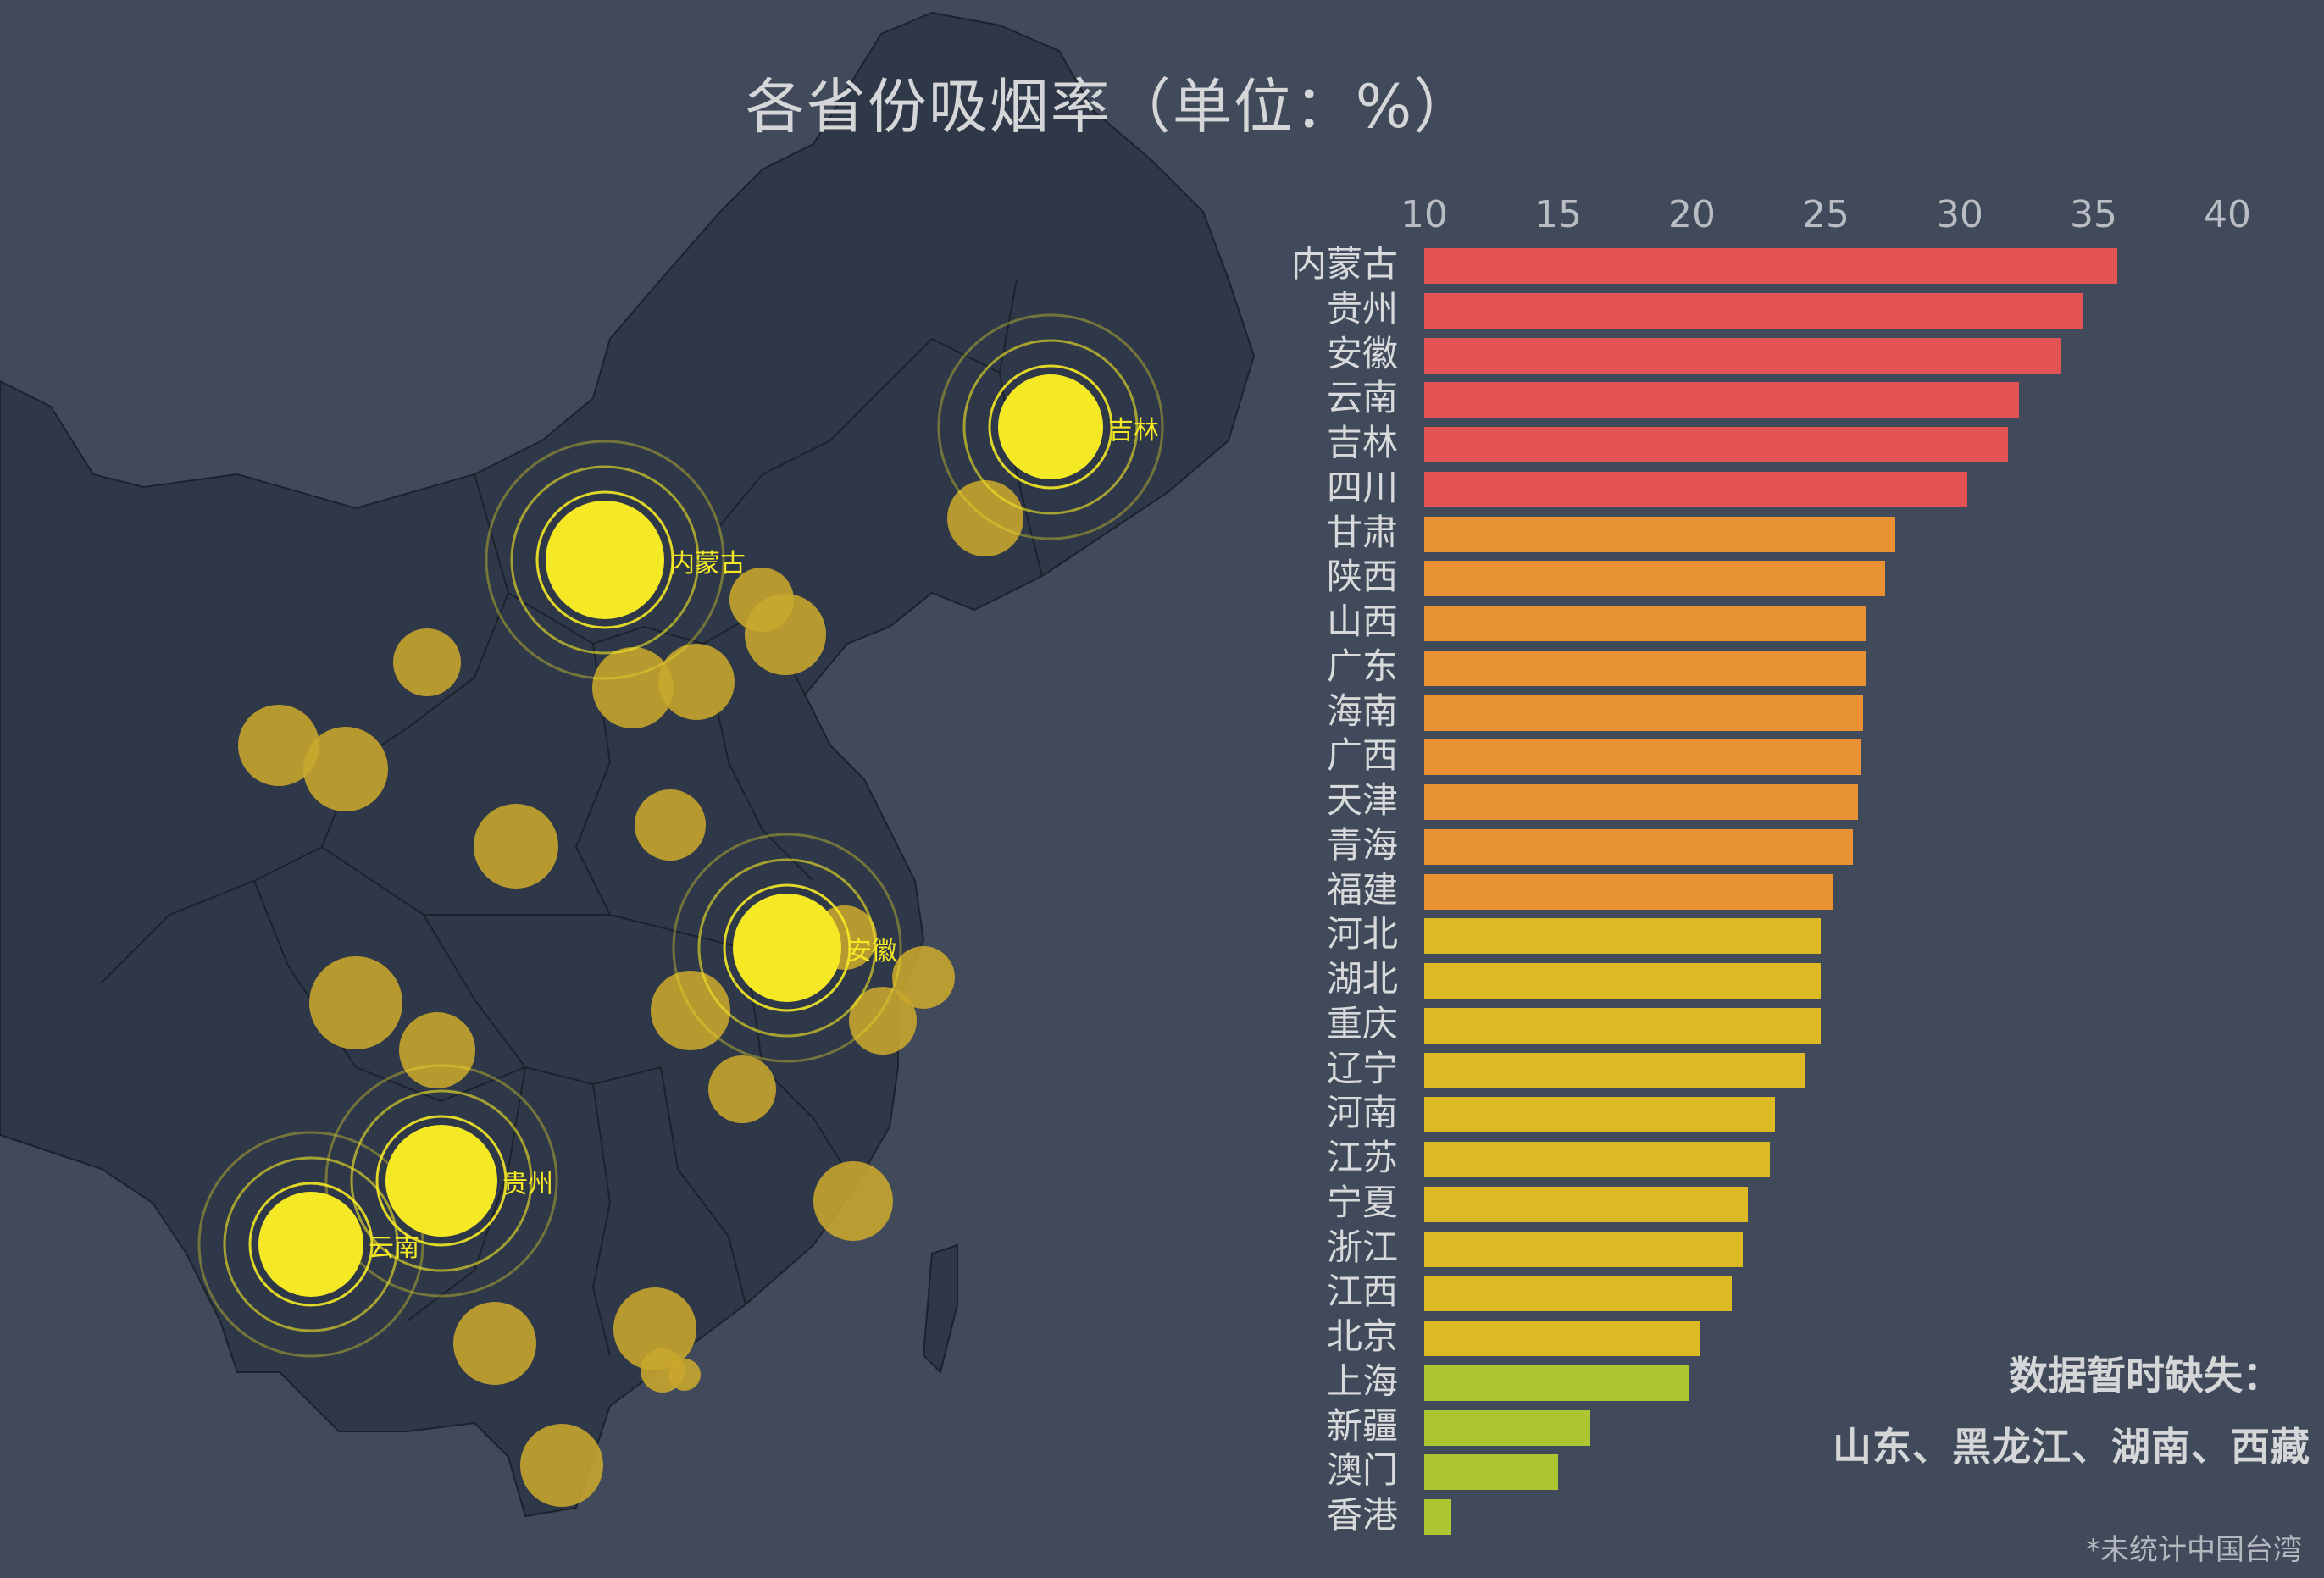  I want to click on bar-category-label: 海南, so click(1362, 710).